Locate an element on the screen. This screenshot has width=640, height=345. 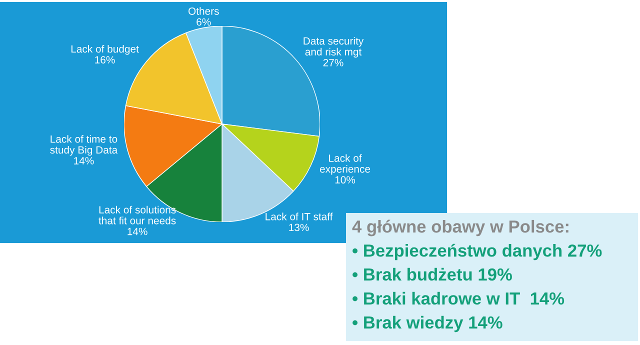
slice-label: Others is located at coordinates (203, 11).